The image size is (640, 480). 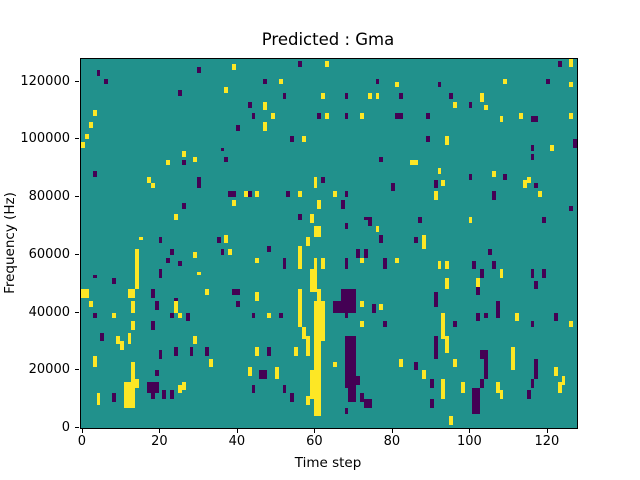 What do you see at coordinates (45, 139) in the screenshot?
I see `y-tick-label: 100000` at bounding box center [45, 139].